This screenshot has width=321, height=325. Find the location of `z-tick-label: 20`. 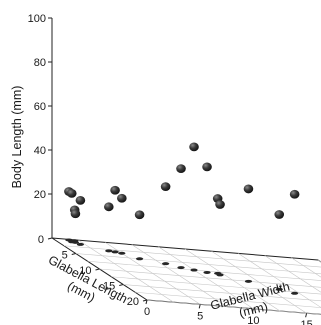

z-tick-label: 20 is located at coordinates (40, 195).